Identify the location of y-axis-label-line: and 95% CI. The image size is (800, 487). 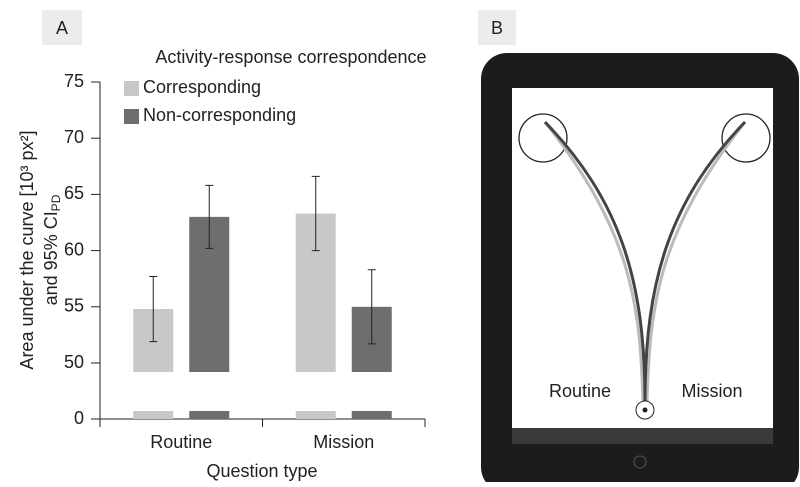
(51, 258).